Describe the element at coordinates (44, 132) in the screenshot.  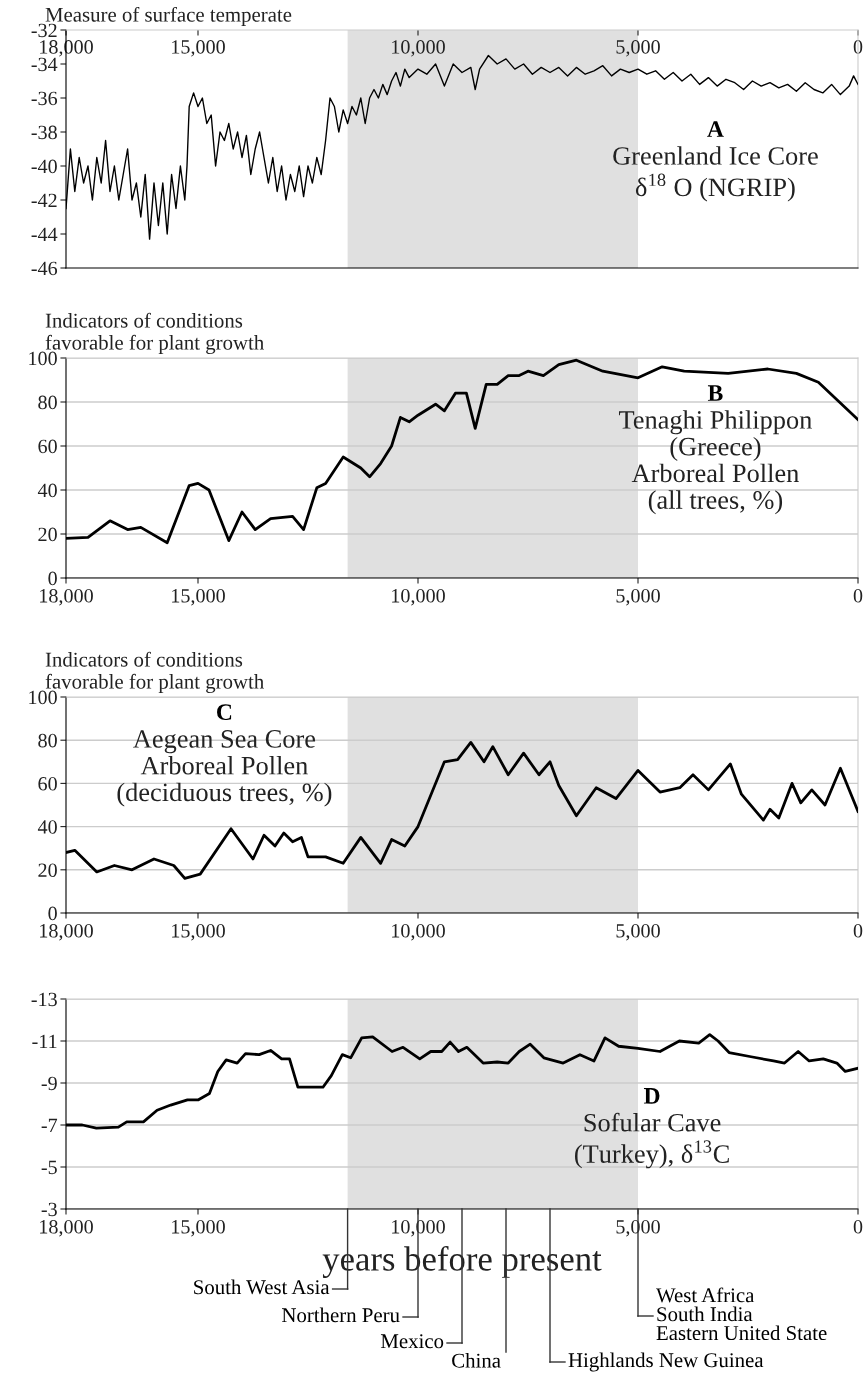
I see `y-tick-label: -38` at that location.